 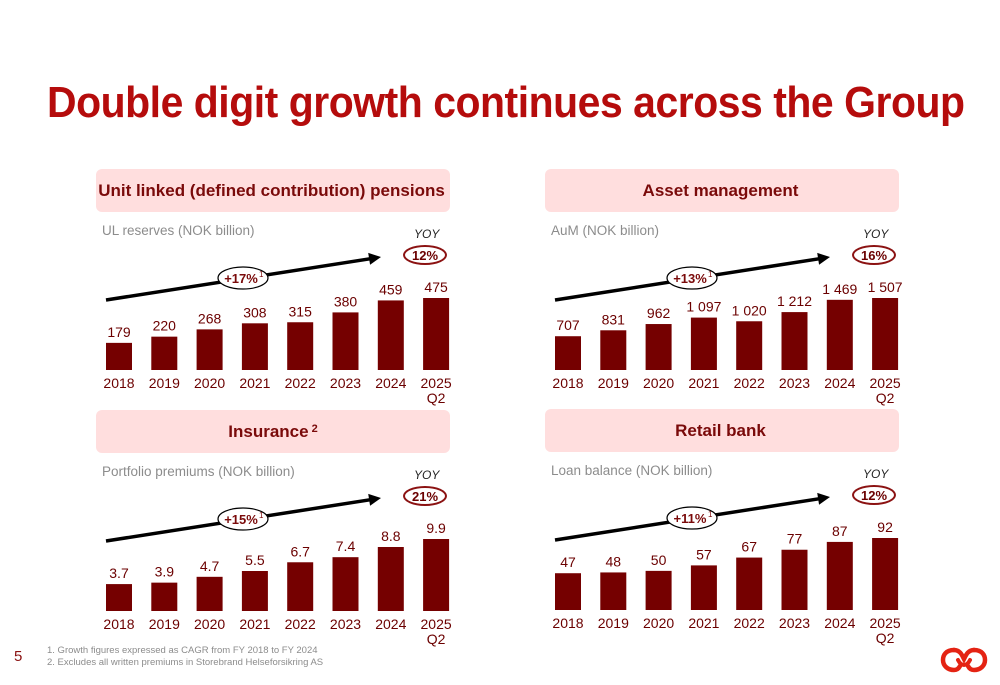 I want to click on yoy-badge: 21%, so click(x=425, y=496).